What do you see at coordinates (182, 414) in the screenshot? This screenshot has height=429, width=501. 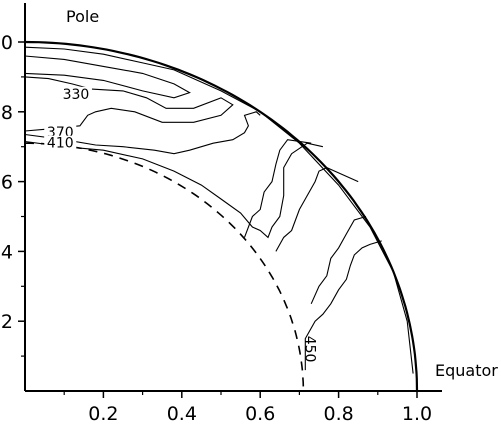 I see `x-tick-label: 0.4` at bounding box center [182, 414].